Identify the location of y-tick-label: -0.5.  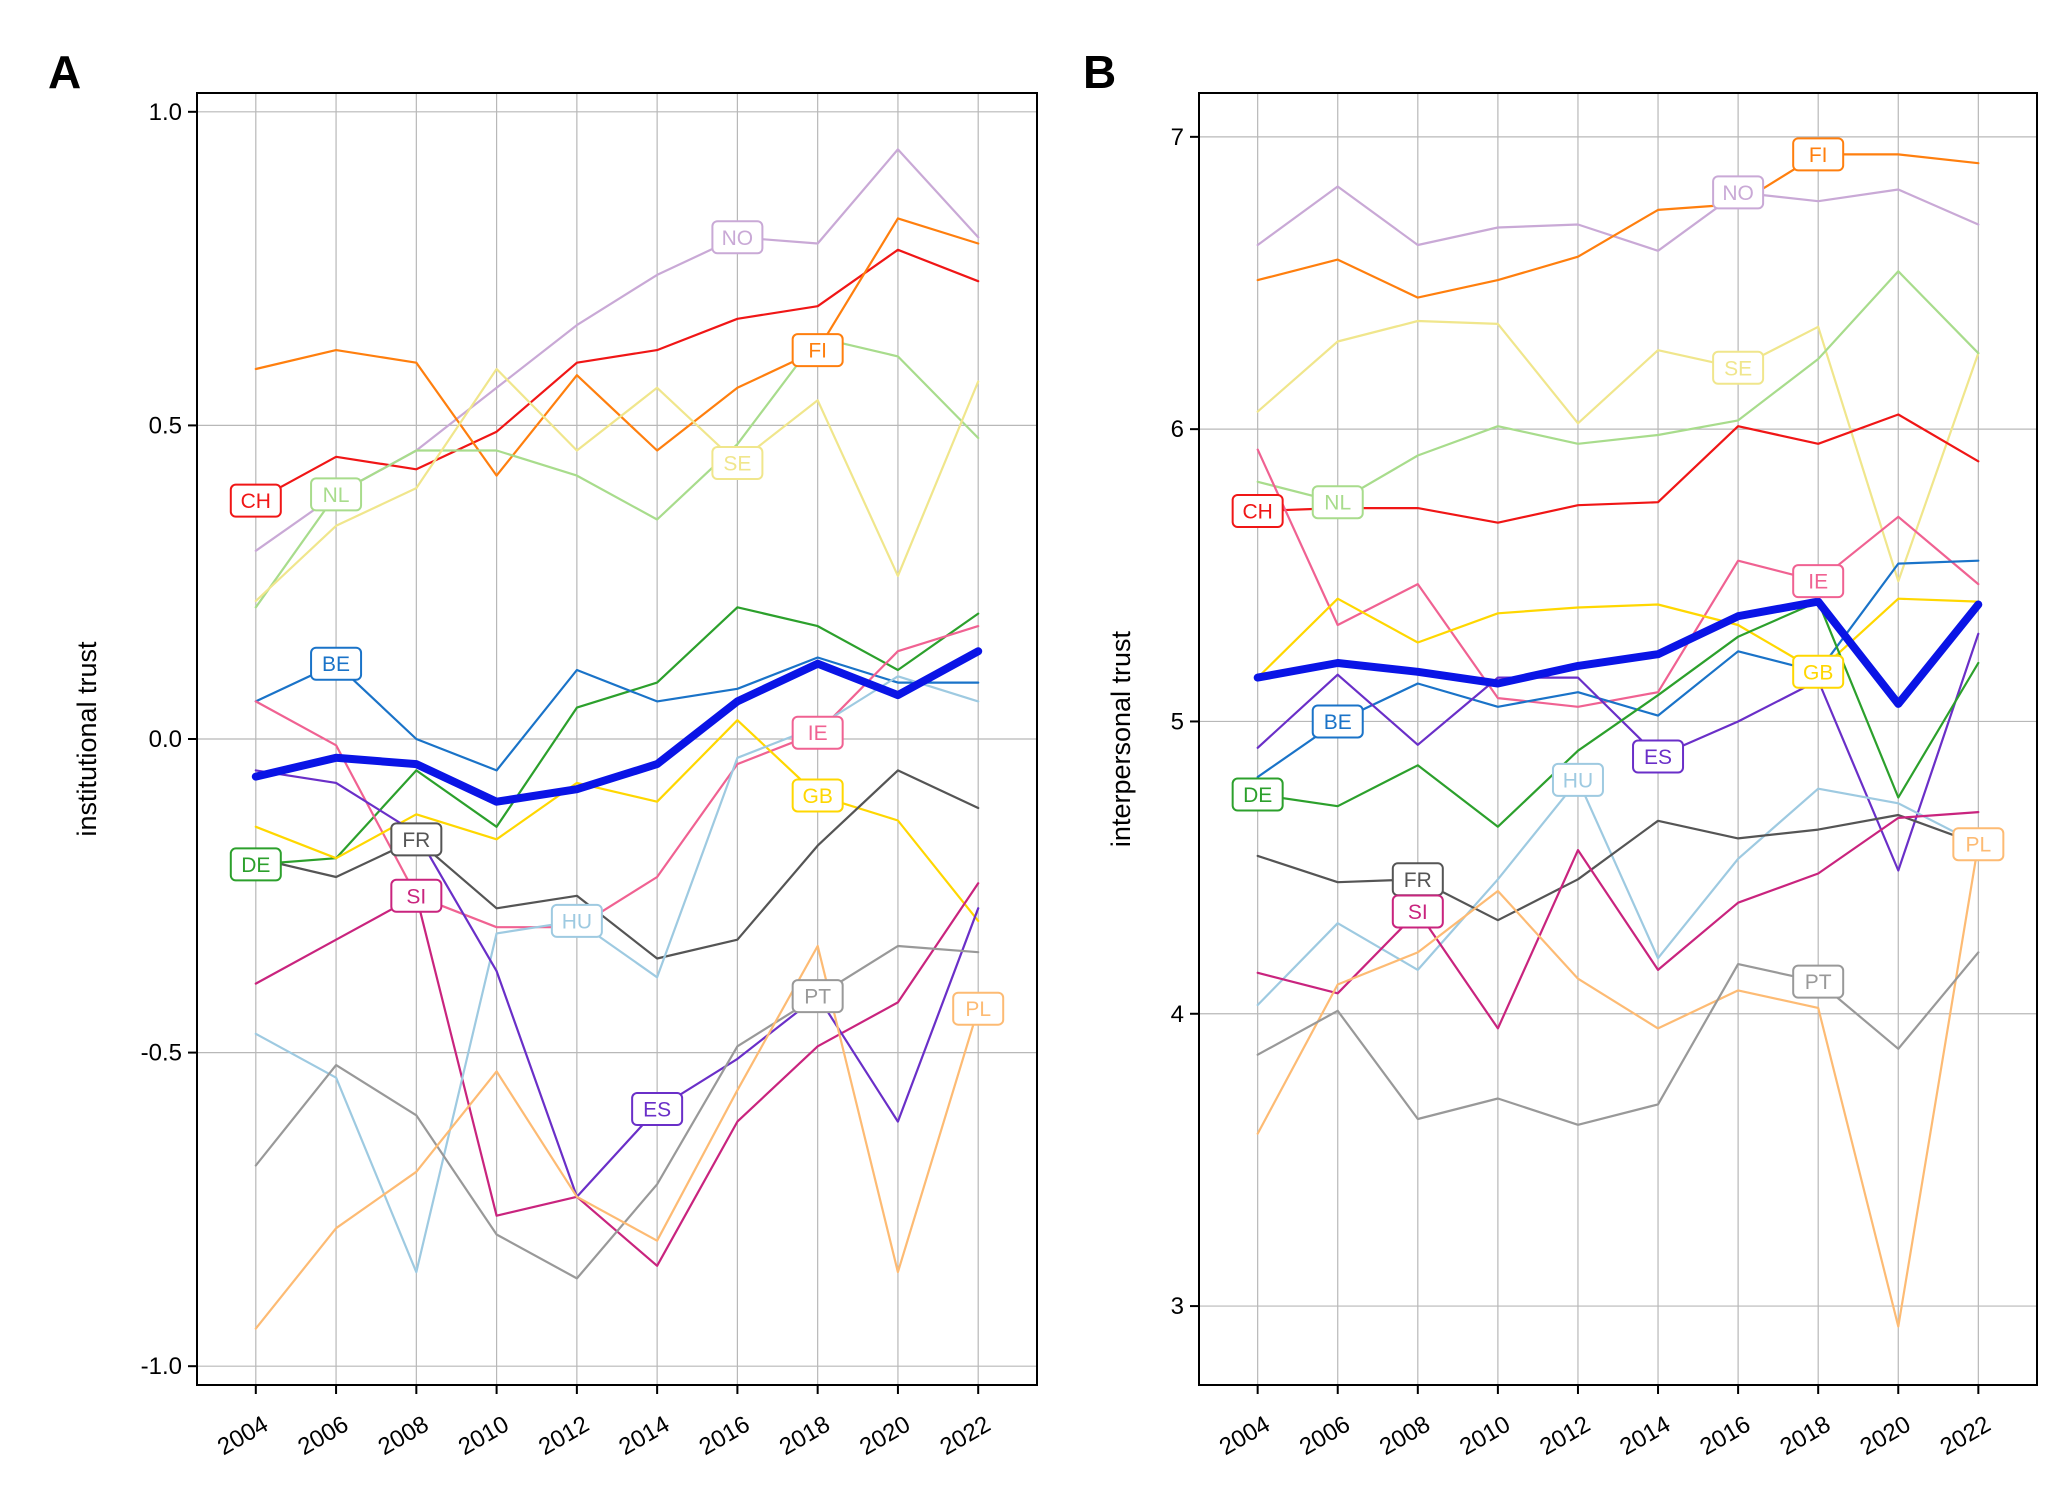
(161, 1053).